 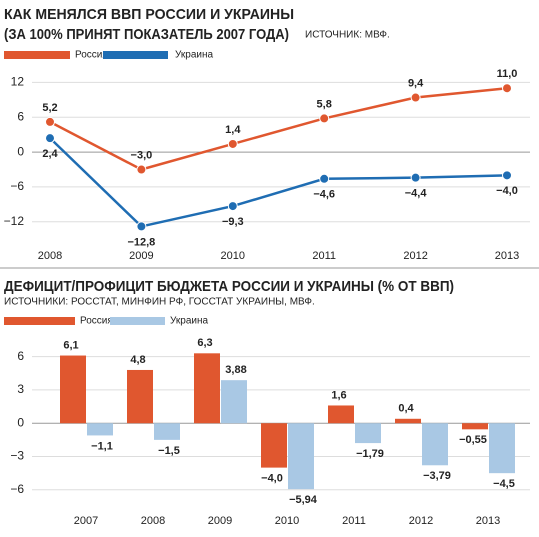 I want to click on value-label: −1,5, so click(x=169, y=451).